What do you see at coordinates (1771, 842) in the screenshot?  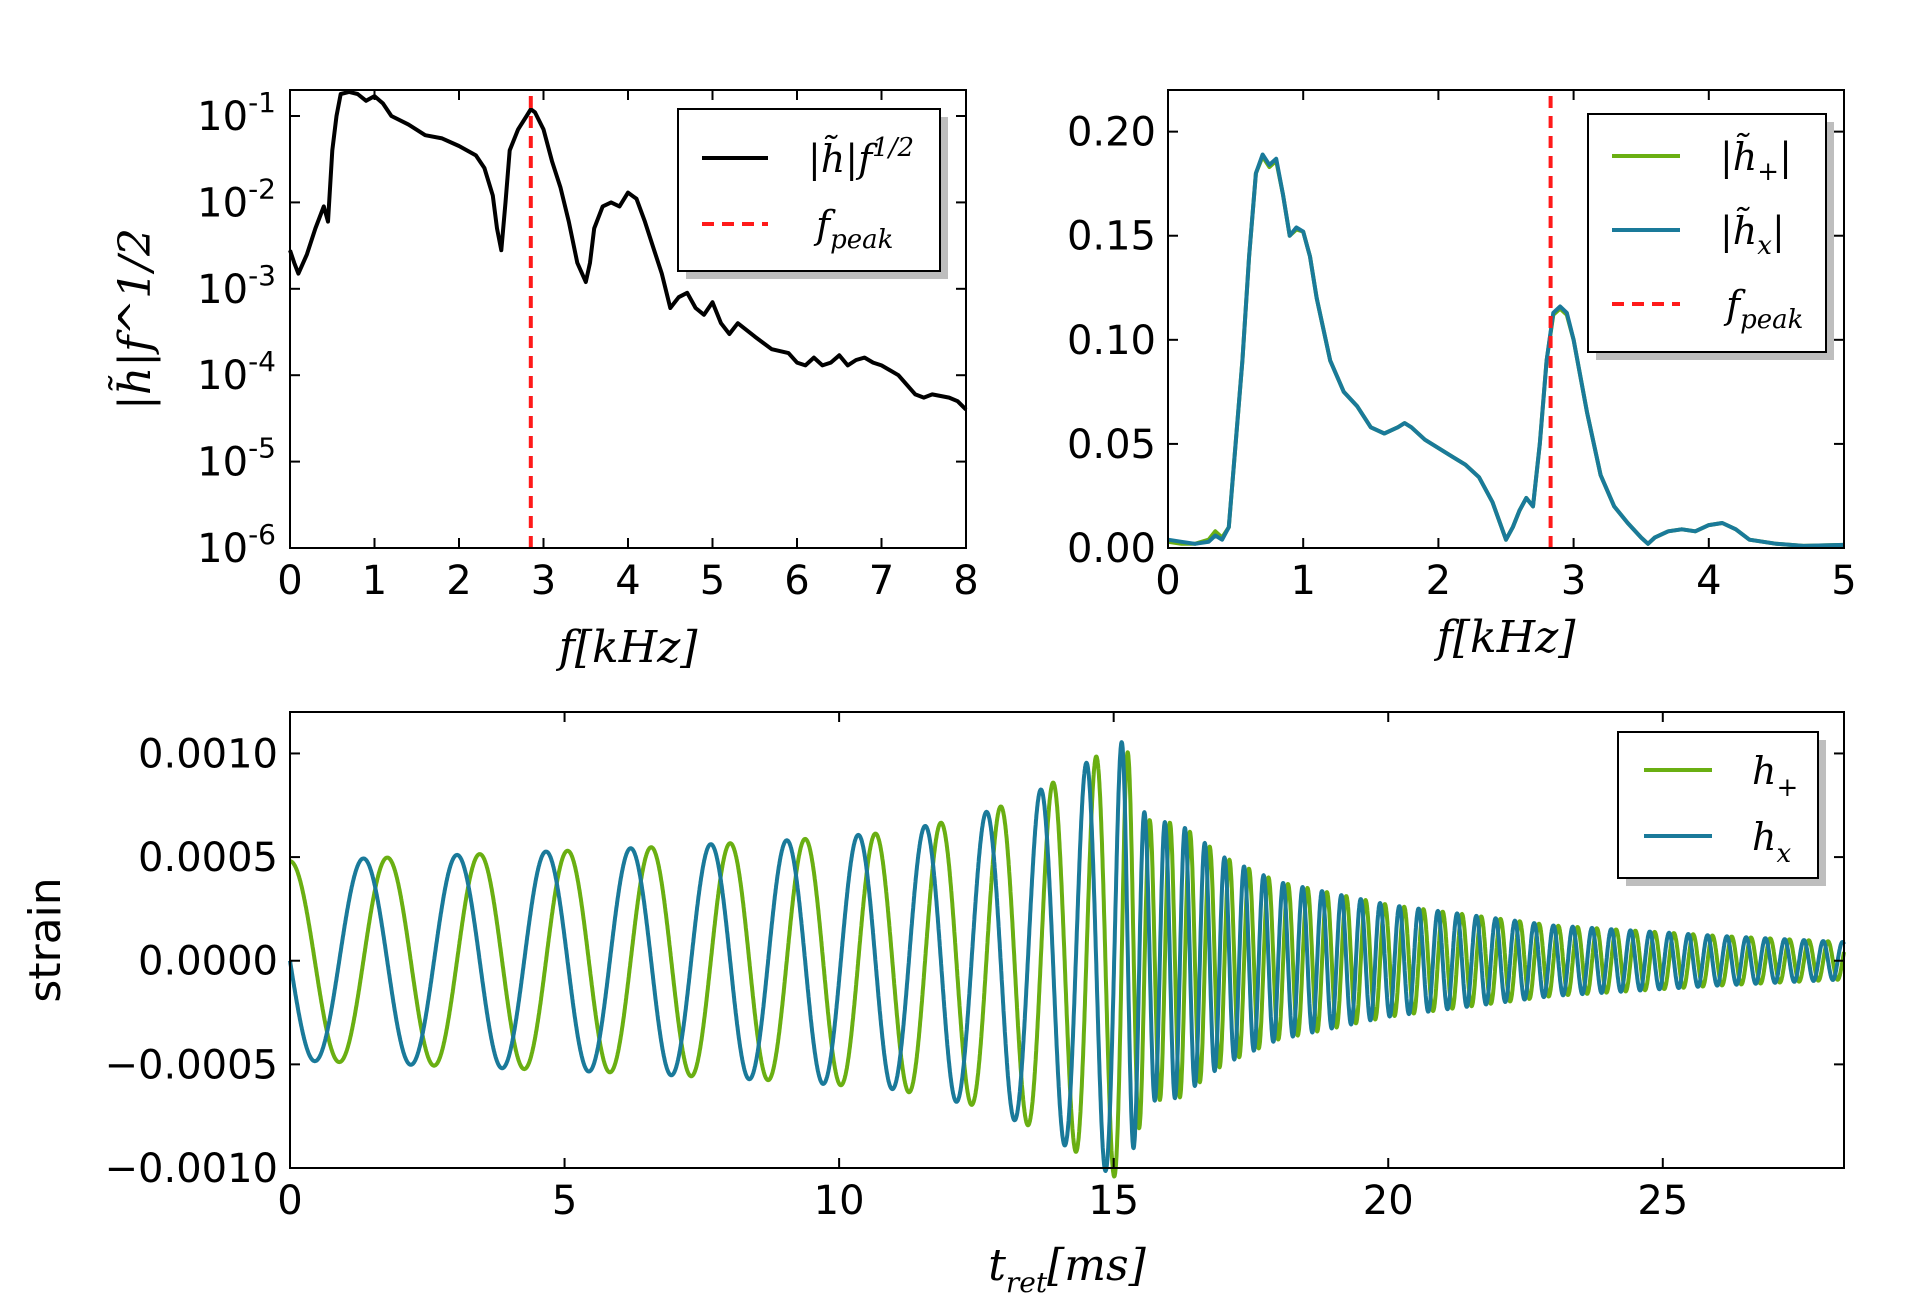 I see `p3-legend-label-1: hx` at bounding box center [1771, 842].